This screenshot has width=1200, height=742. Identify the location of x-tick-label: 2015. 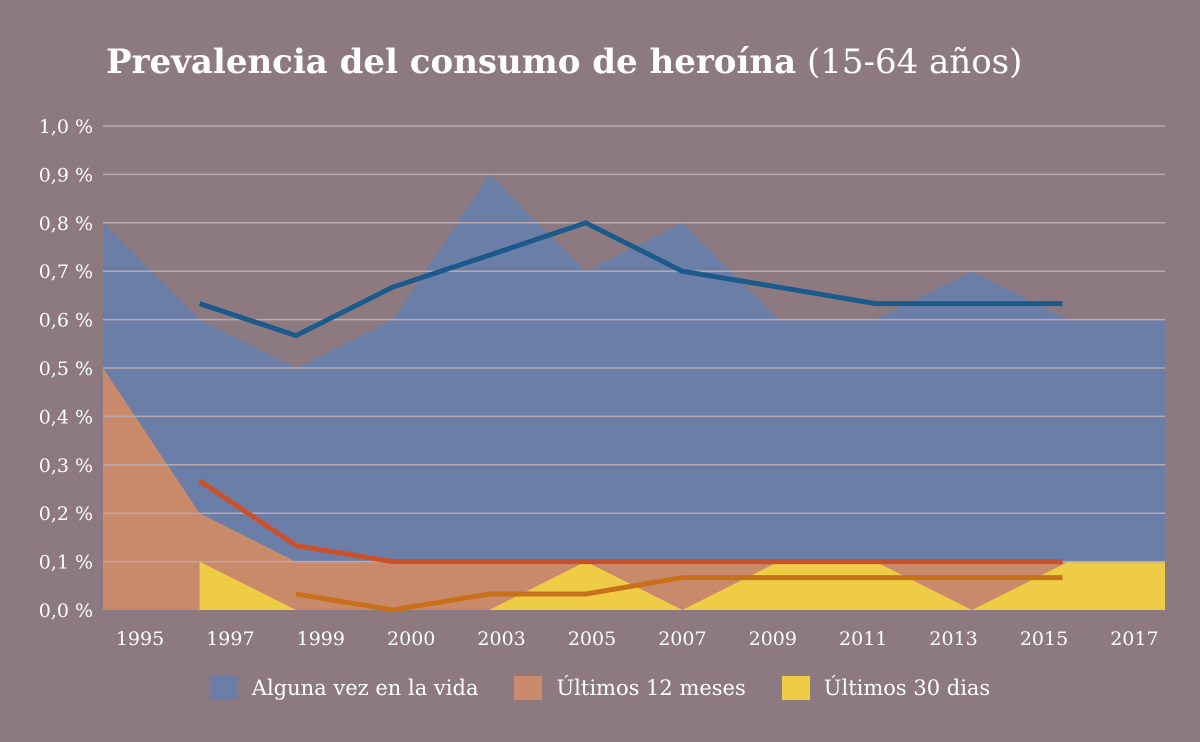
(1044, 639).